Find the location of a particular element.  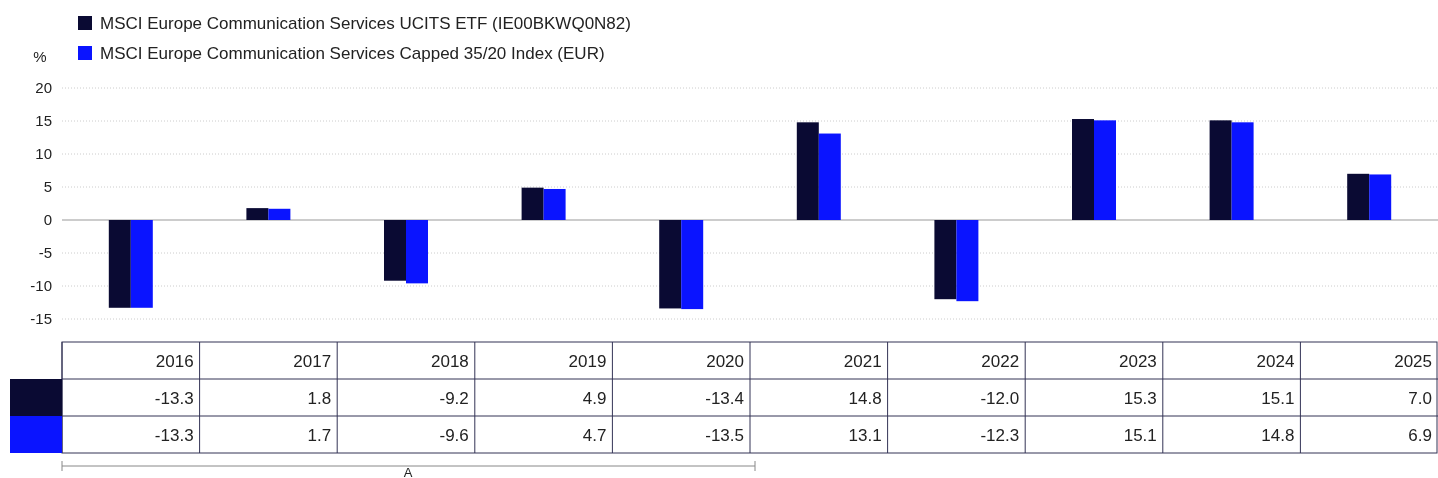

x-tick-label: 2017 is located at coordinates (312, 361).